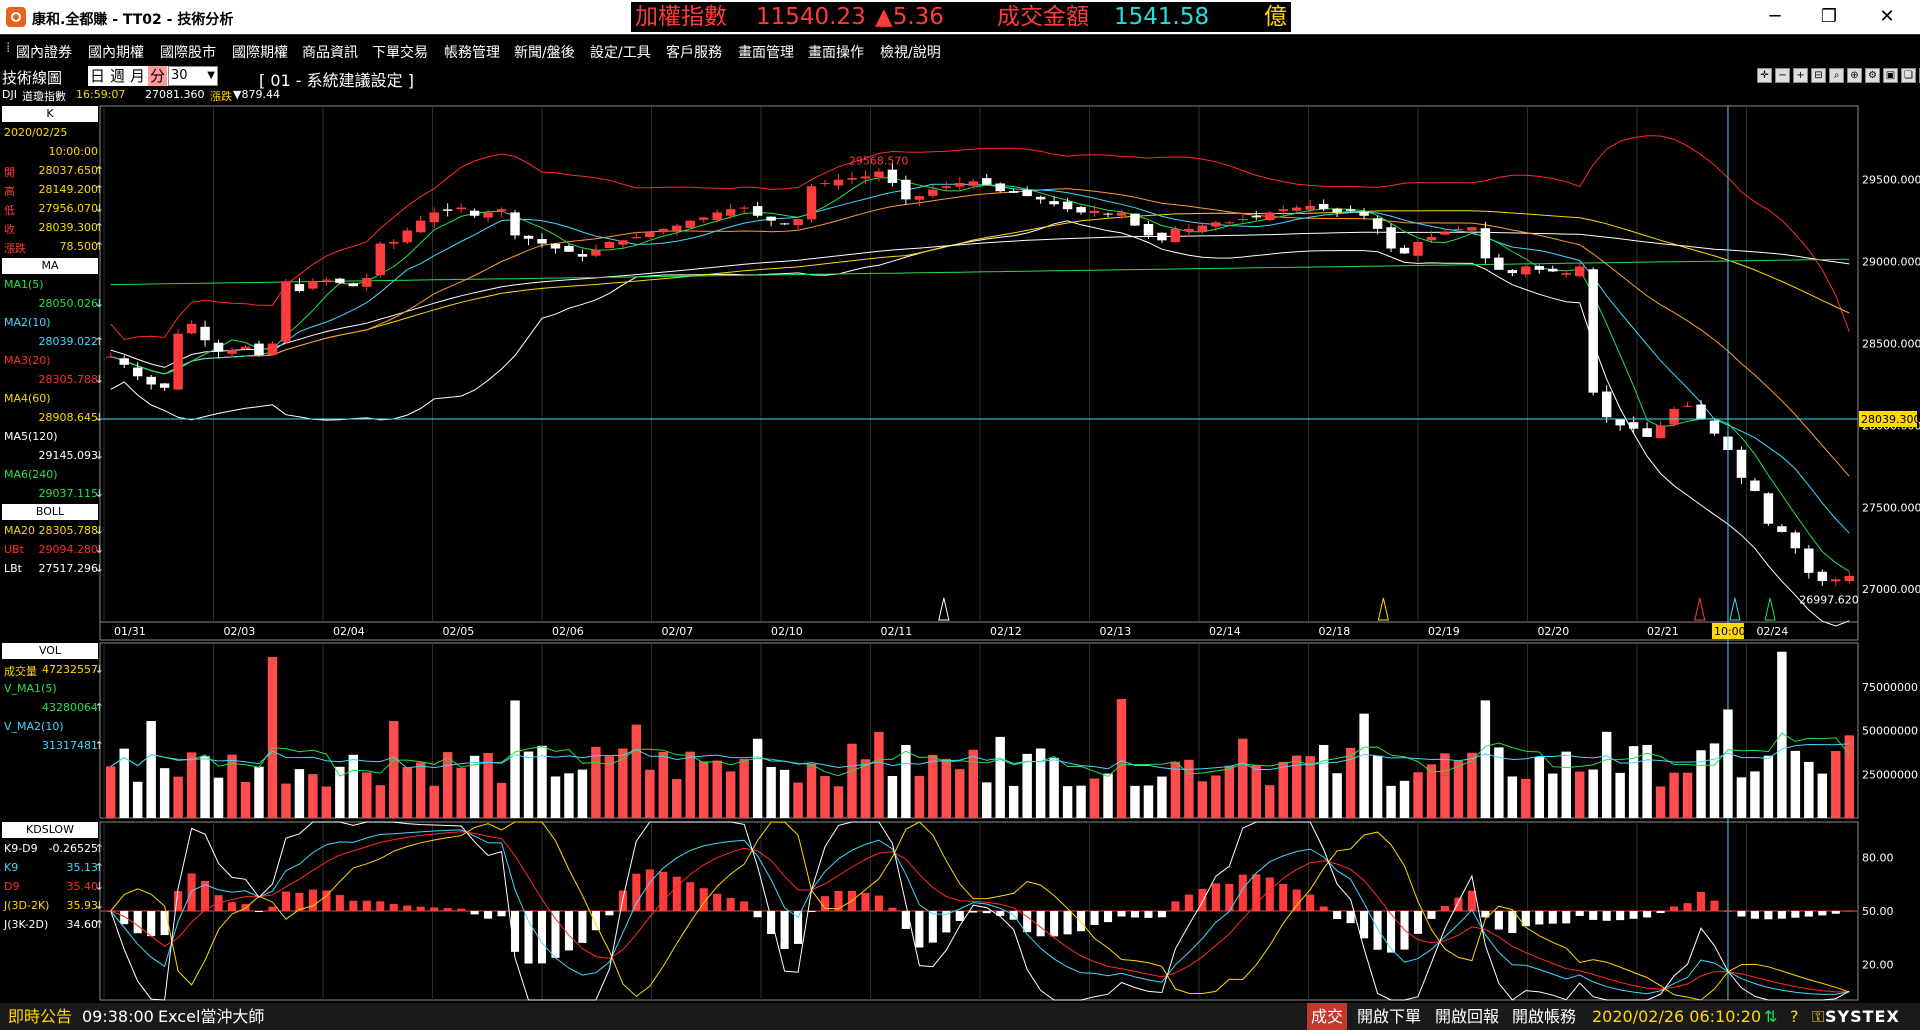 The image size is (1920, 1030). I want to click on kd_panel-value-1: 35.13, so click(82, 867).